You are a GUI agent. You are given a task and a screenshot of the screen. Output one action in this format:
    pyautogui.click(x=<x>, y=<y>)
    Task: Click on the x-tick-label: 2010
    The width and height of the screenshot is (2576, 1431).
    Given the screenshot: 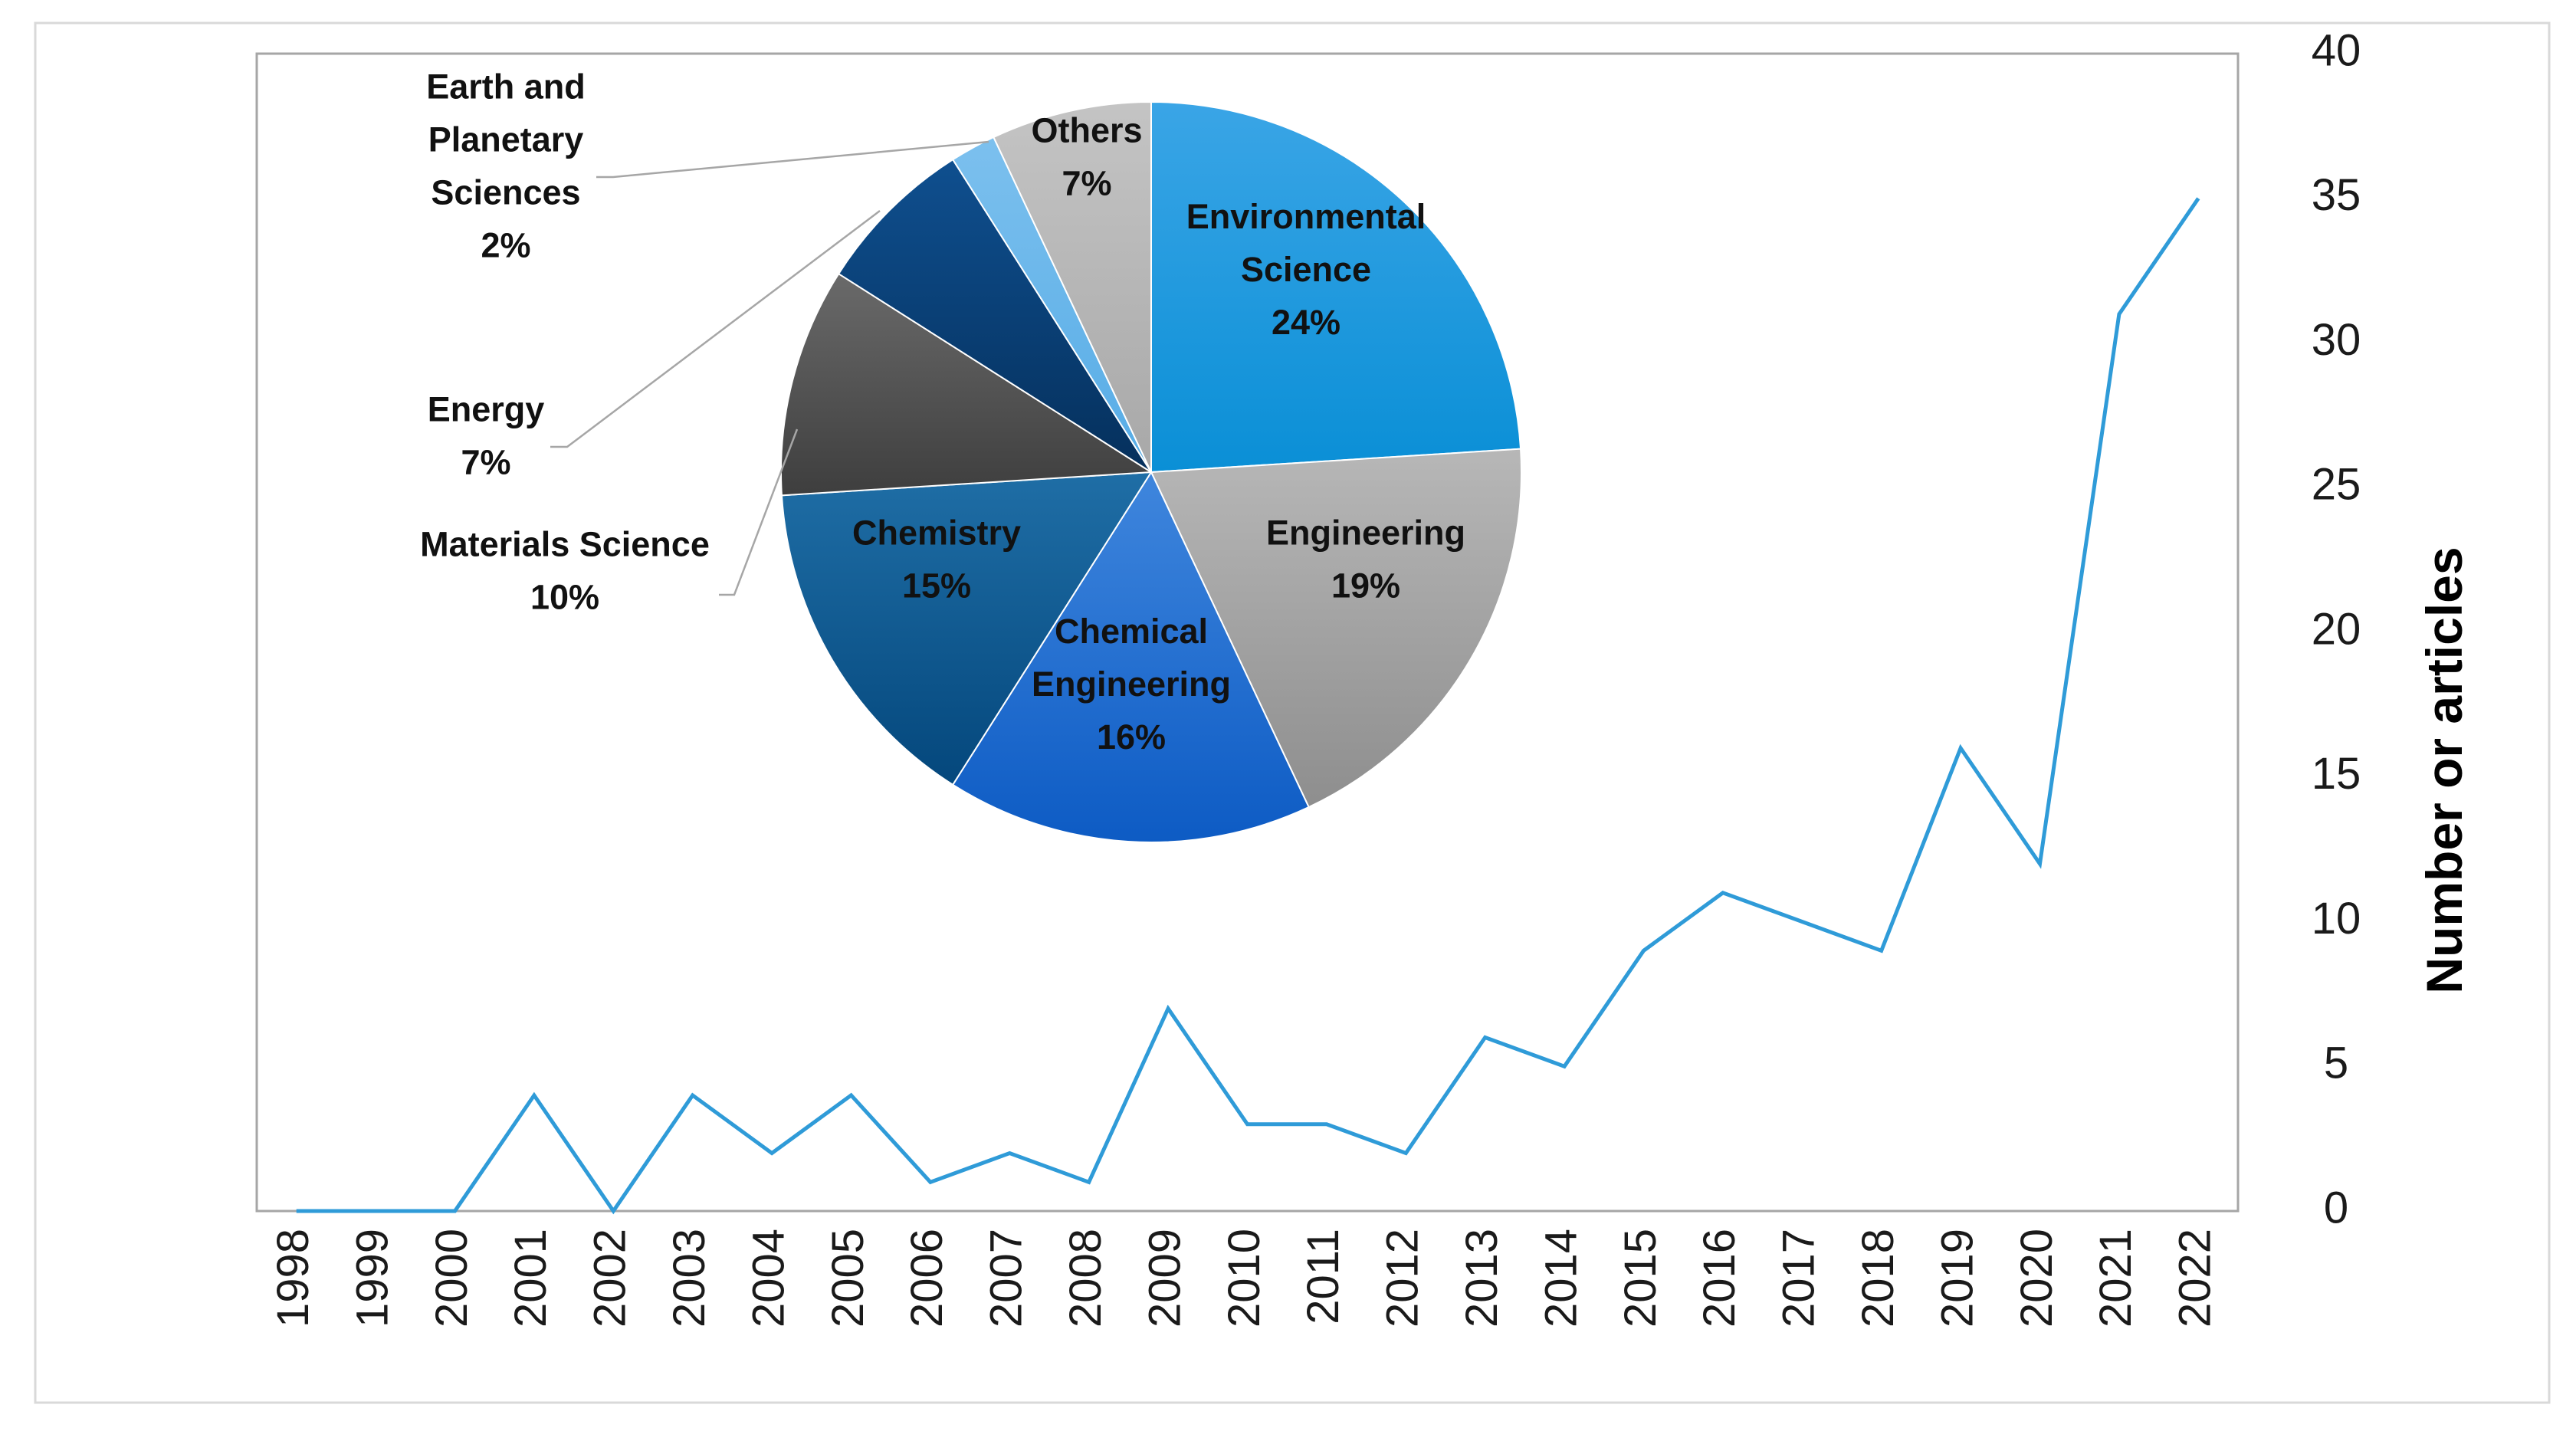 What is the action you would take?
    pyautogui.click(x=1244, y=1278)
    